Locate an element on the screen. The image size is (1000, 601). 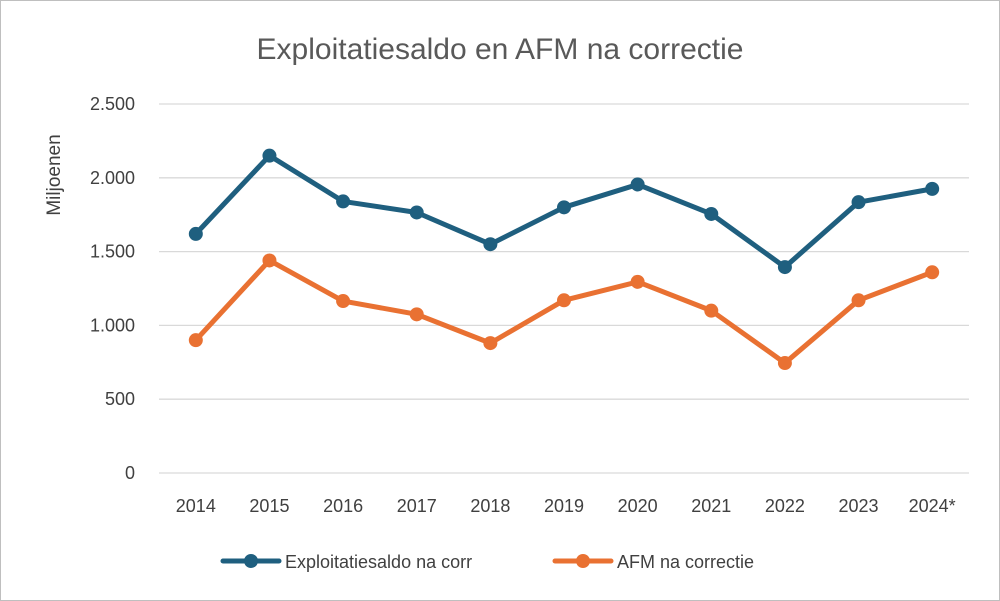
y-tick-label: 1.500 is located at coordinates (112, 252).